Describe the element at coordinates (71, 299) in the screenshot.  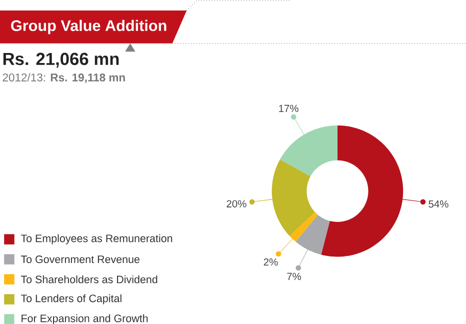
I see `legend-label: To Lenders of Capital` at that location.